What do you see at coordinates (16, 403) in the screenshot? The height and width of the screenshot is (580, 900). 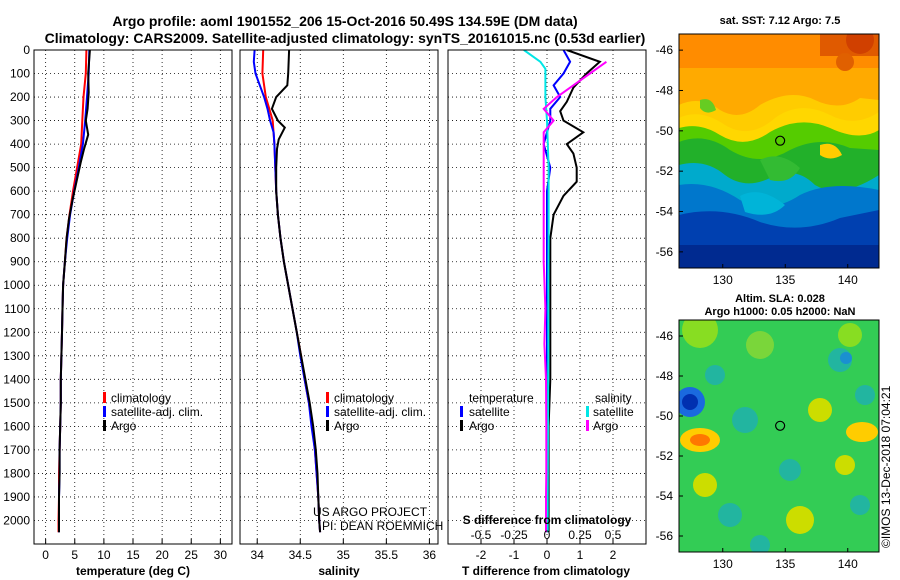 I see `depth-tick-label: 1500` at bounding box center [16, 403].